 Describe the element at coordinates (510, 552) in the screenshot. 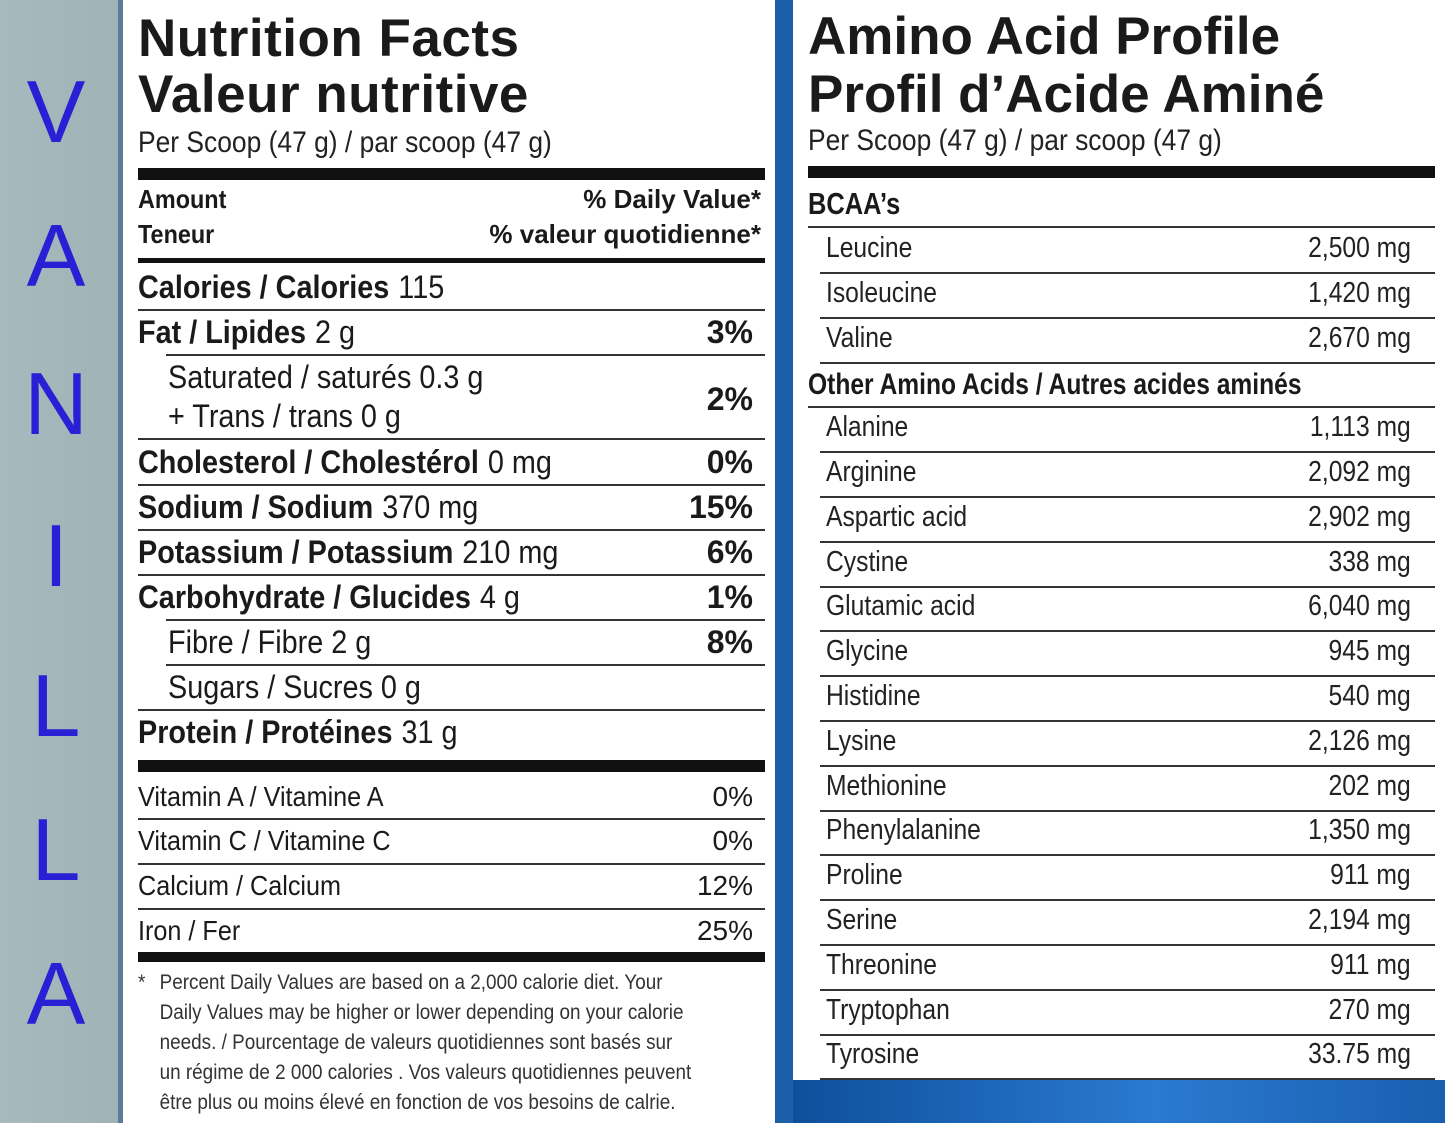

I see `nutrient-amount: 210 mg` at that location.